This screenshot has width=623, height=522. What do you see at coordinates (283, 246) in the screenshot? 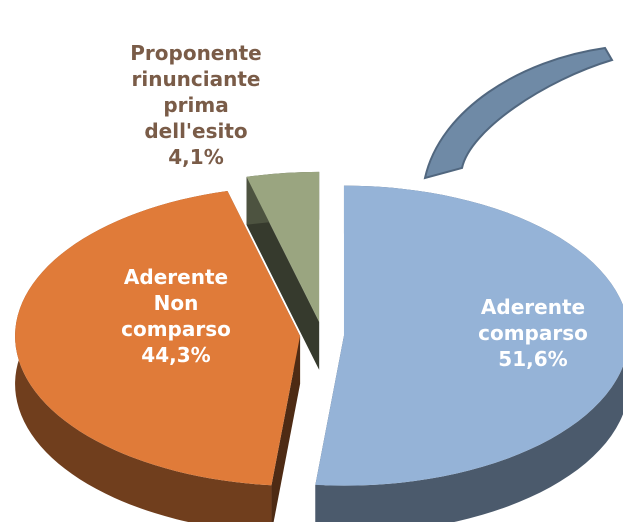
I see `slice` at bounding box center [283, 246].